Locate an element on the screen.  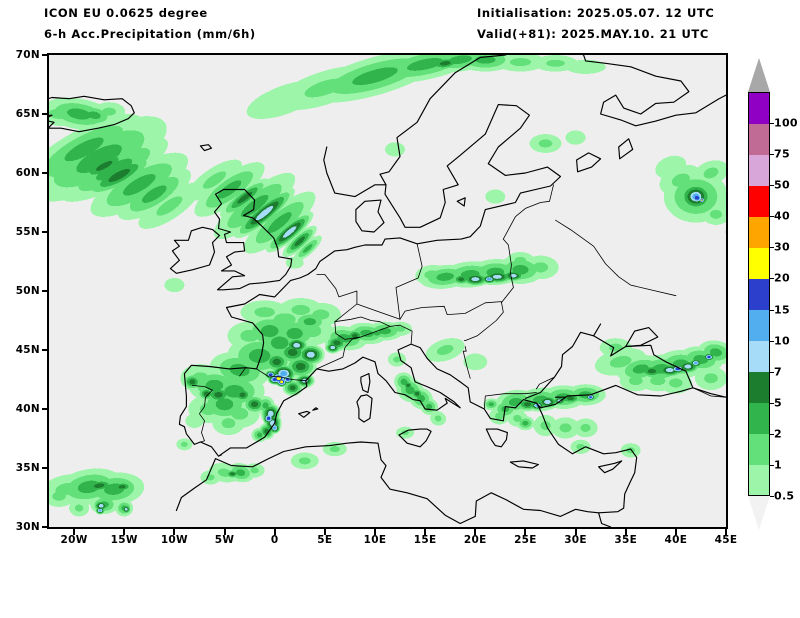
field-title: 6-h Acc.Precipitation (mm/6h) is located at coordinates (150, 34).